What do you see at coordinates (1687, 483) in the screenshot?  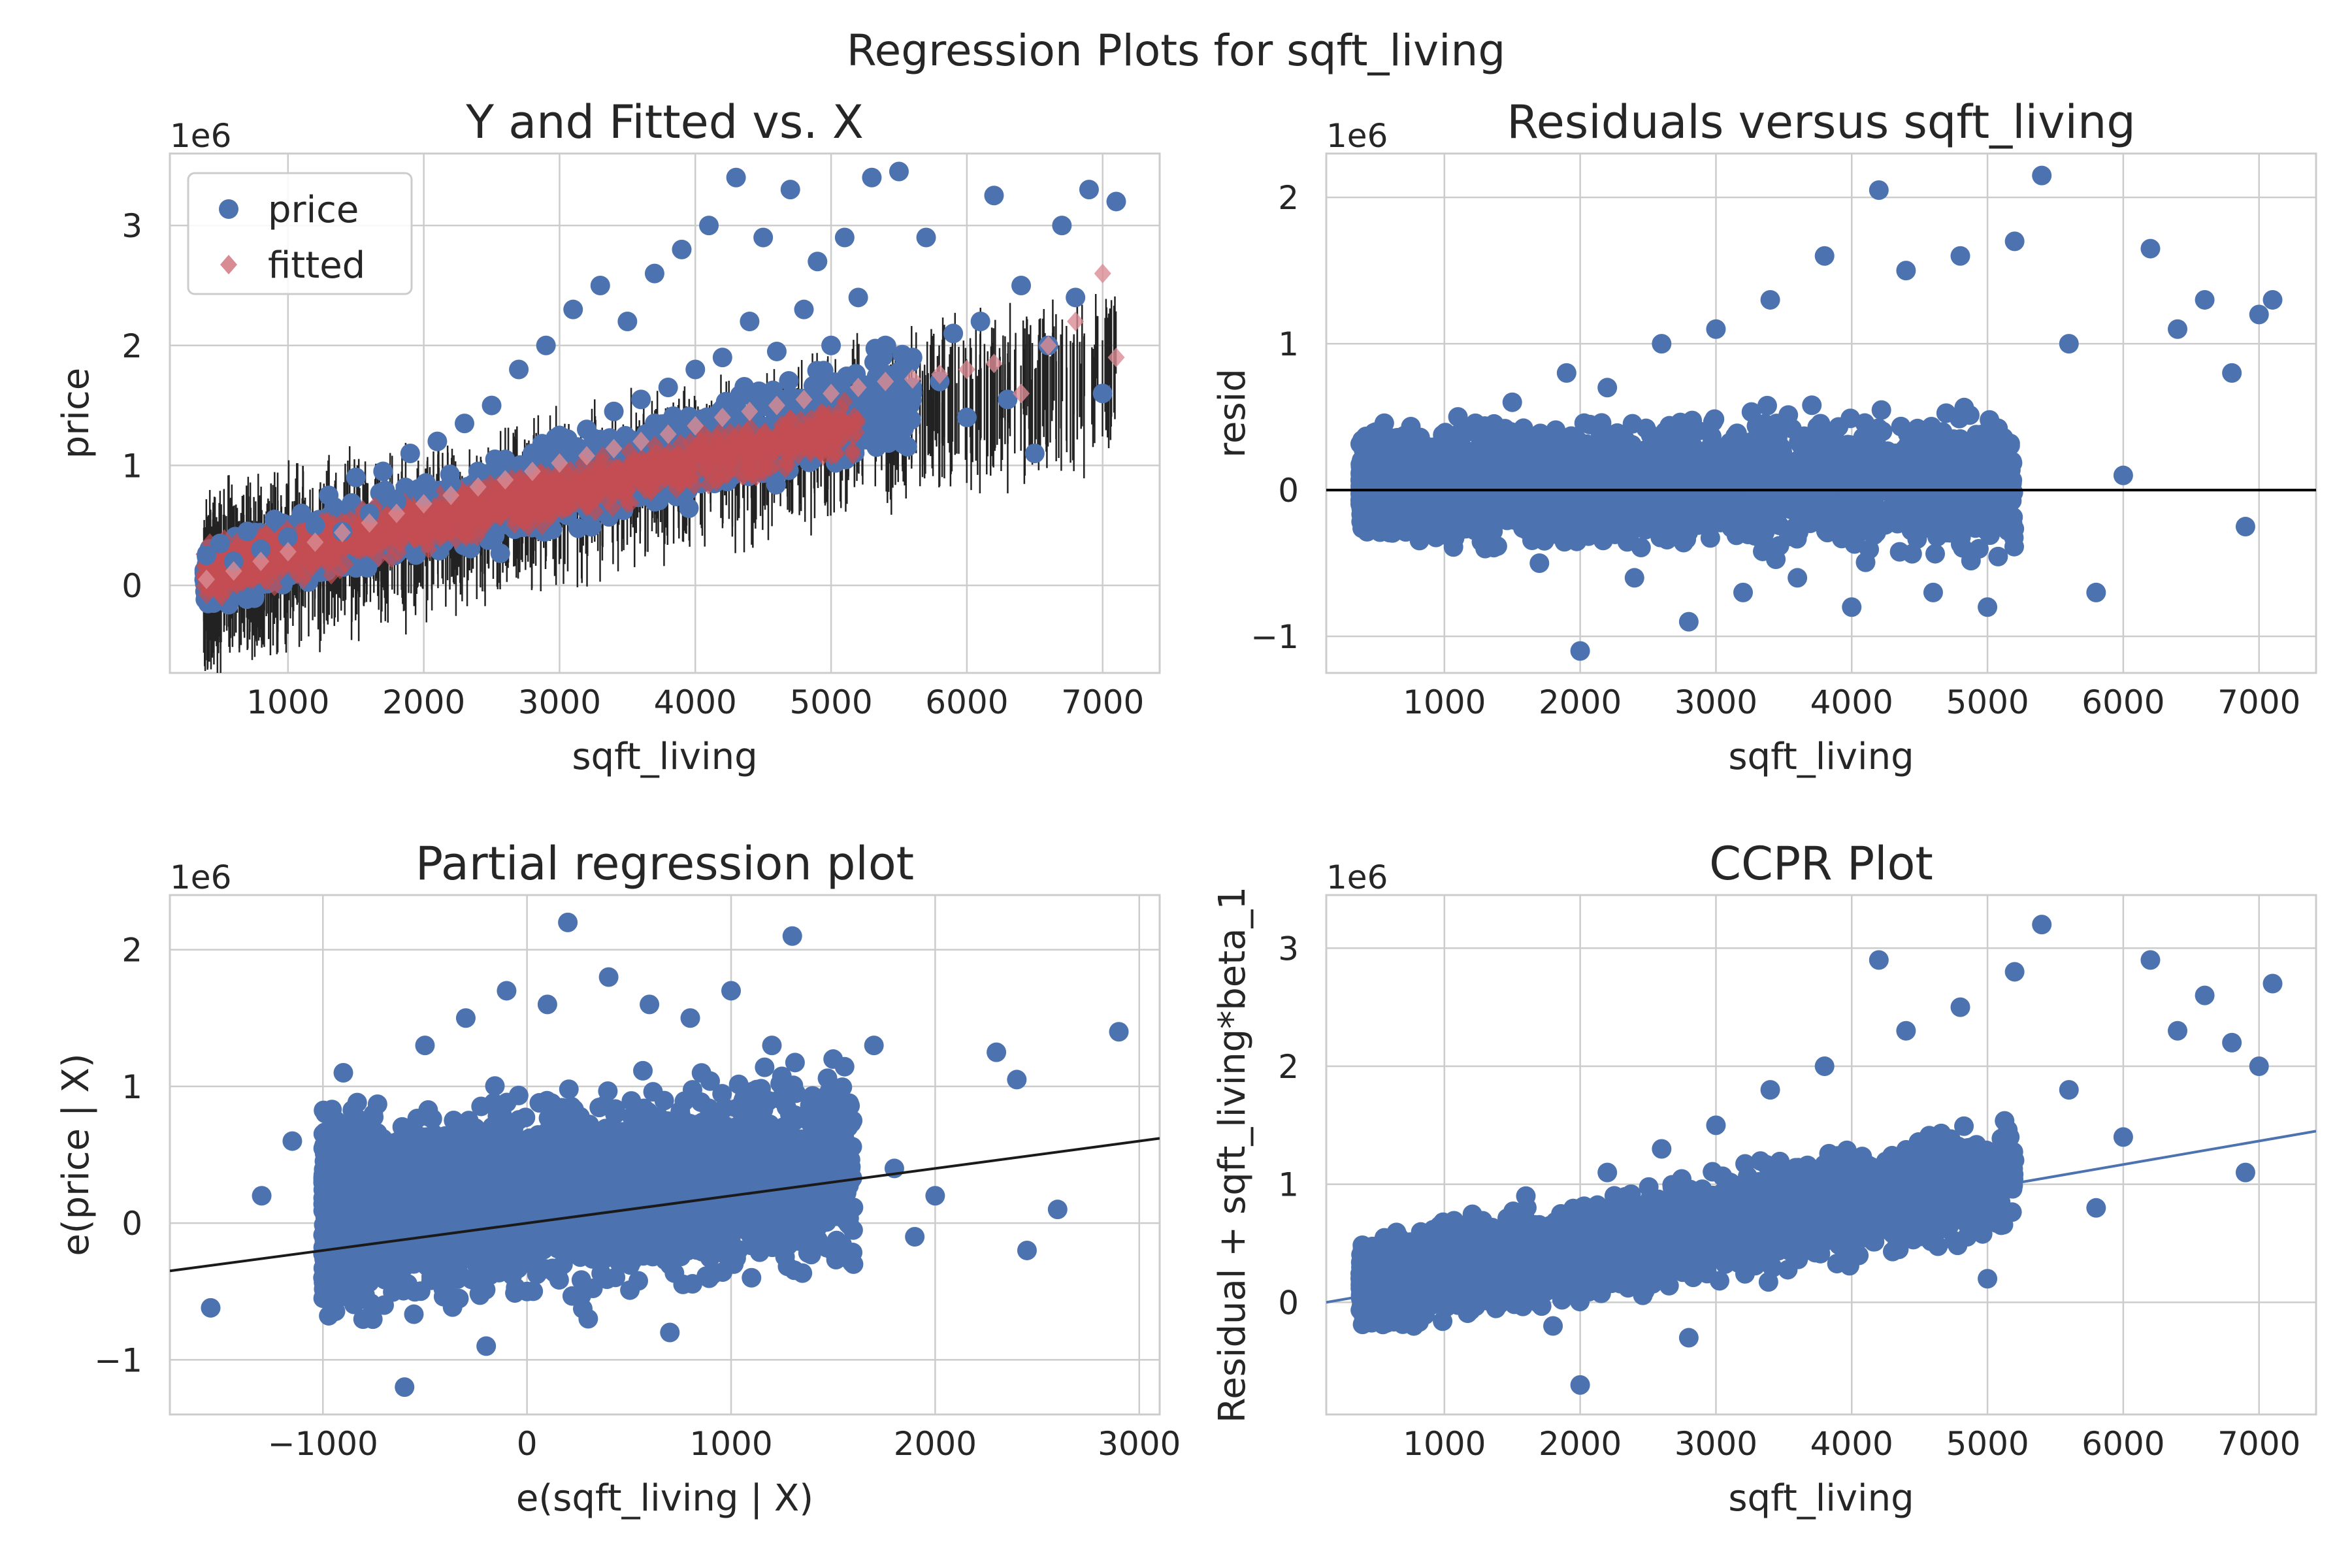 I see `scatter-cloud` at bounding box center [1687, 483].